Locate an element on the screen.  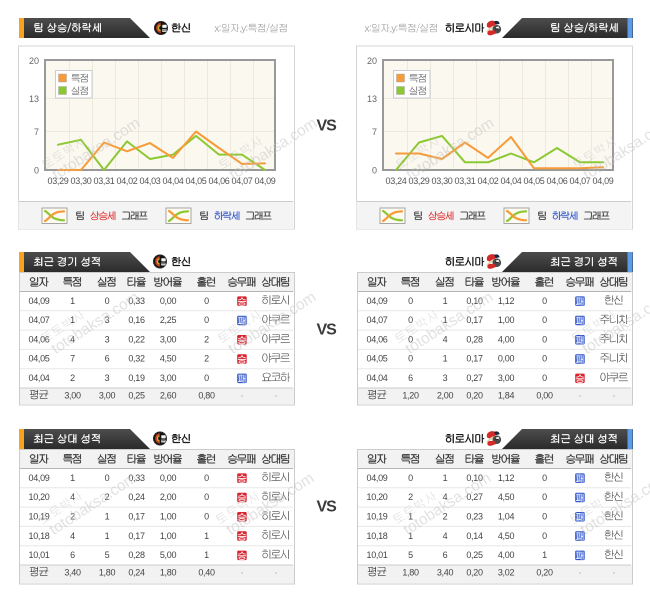
svg-text: 03,24 is located at coordinates (395, 181).